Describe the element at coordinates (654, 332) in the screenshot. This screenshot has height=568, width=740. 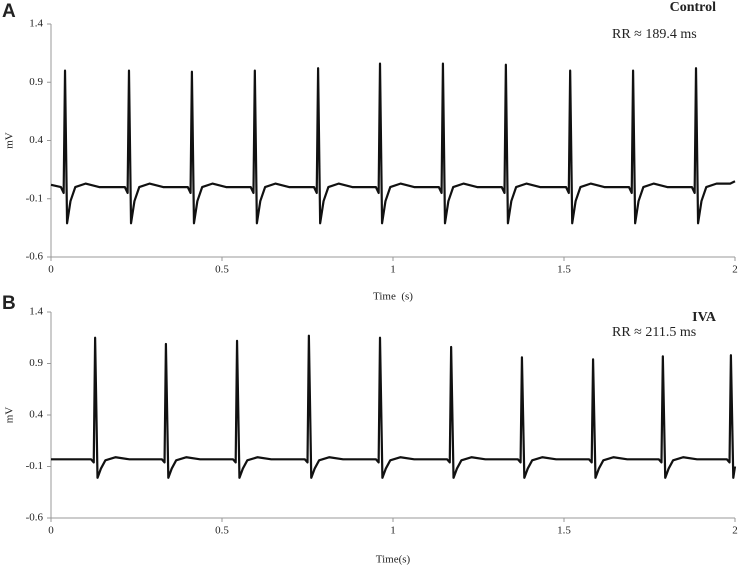
I see `annotation: RR ≈ 211.5 ms` at that location.